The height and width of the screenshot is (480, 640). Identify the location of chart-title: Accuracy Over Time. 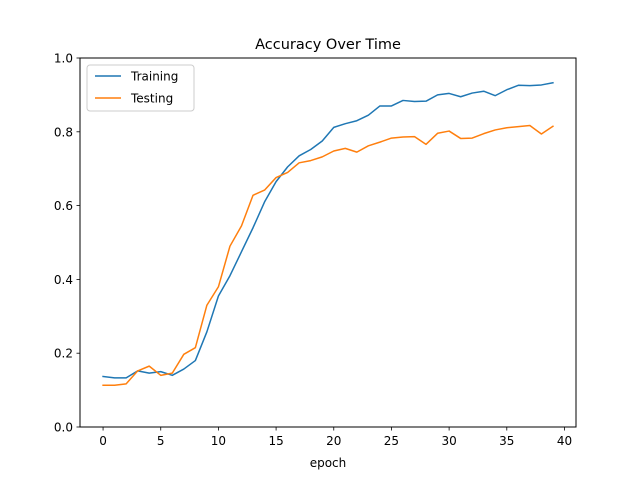
(328, 45).